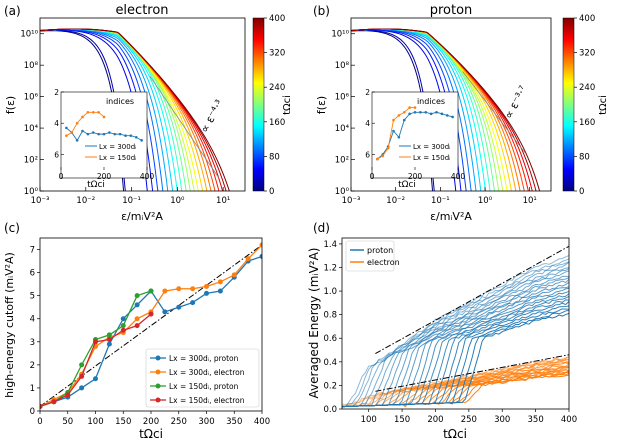  I want to click on y-tick-label: 10¹⁰, so click(29, 35).